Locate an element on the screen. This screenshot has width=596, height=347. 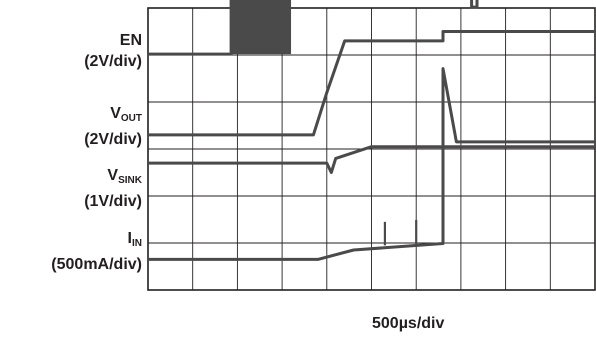
channel-name-vsink-main: V is located at coordinates (113, 175).